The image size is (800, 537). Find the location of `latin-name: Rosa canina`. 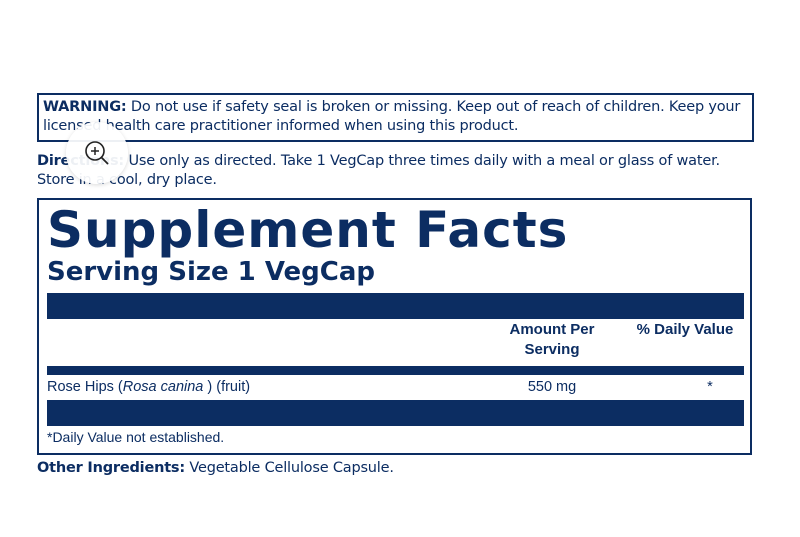

latin-name: Rosa canina is located at coordinates (163, 387).